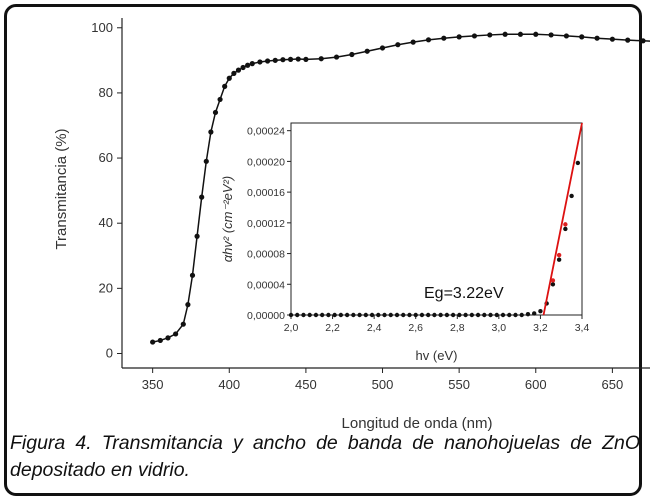  Describe the element at coordinates (266, 193) in the screenshot. I see `y-tick-label: 0,00016` at that location.